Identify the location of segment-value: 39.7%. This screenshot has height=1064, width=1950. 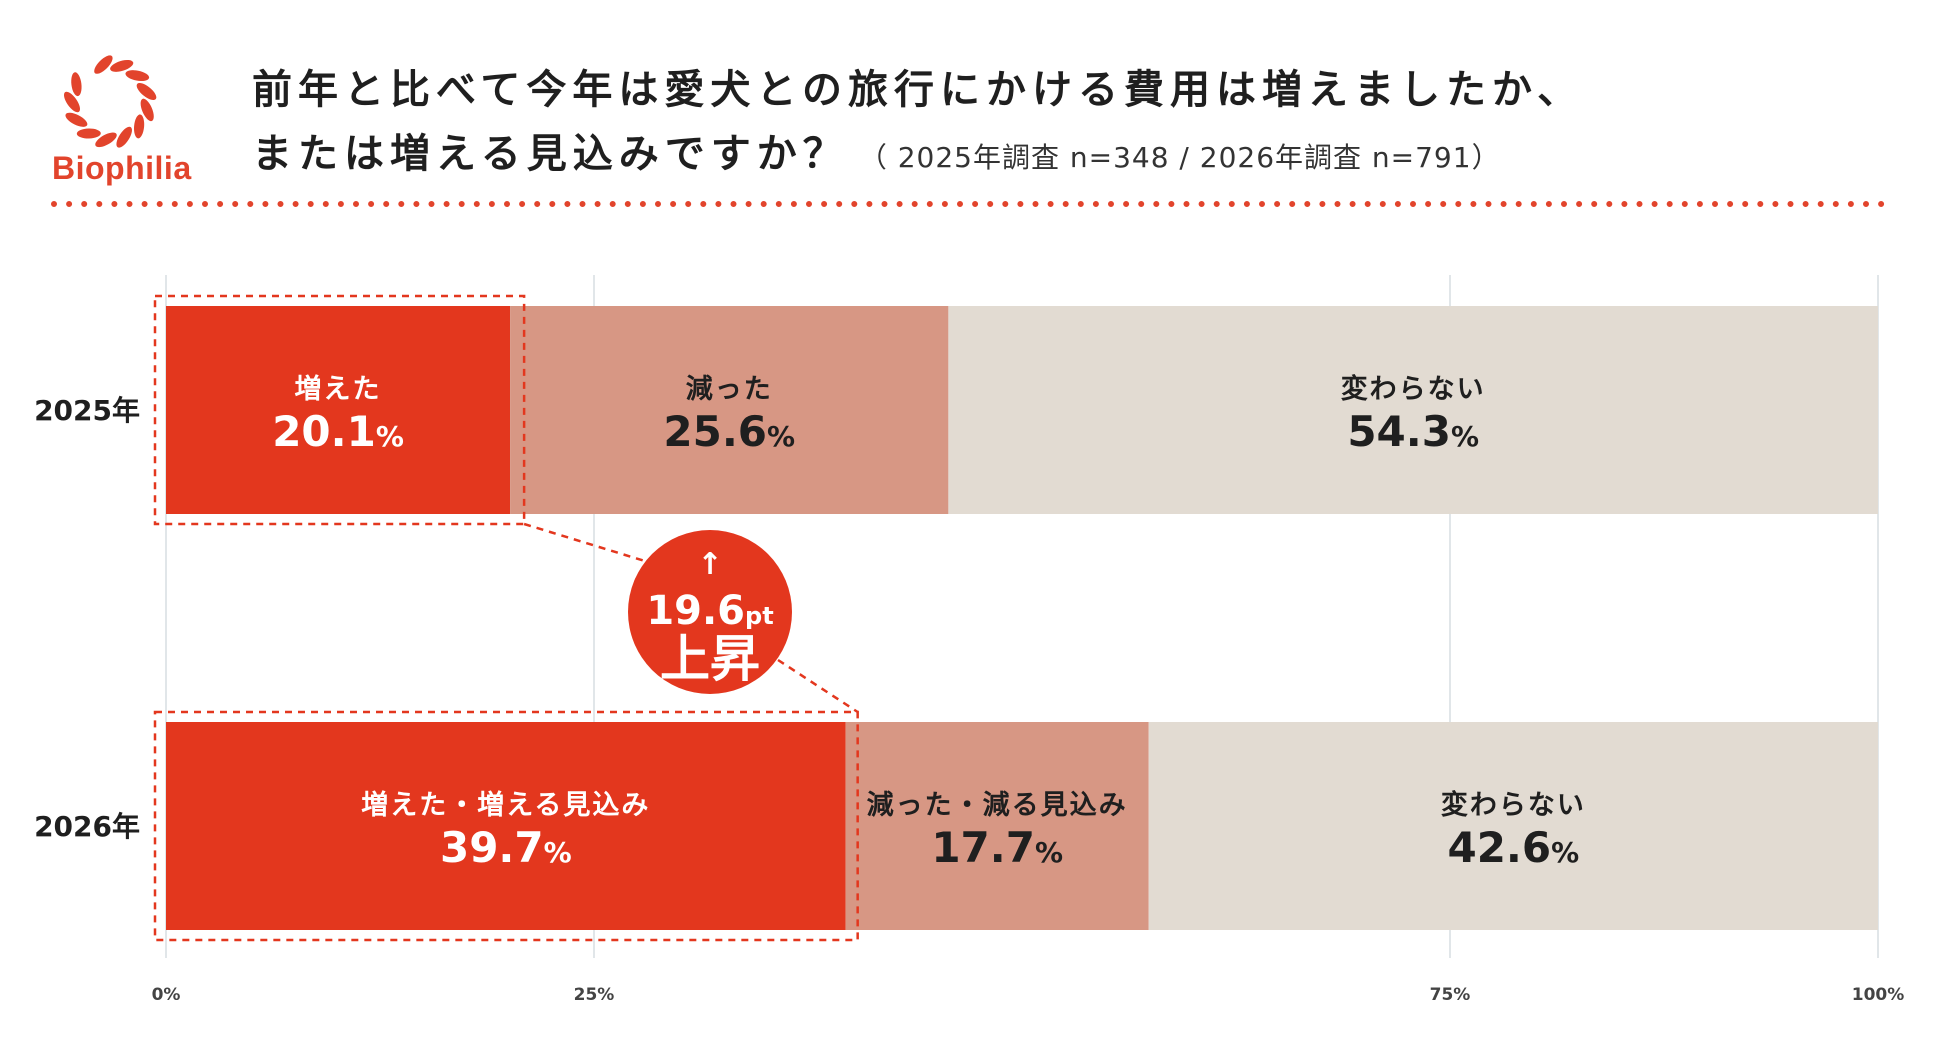
(506, 847).